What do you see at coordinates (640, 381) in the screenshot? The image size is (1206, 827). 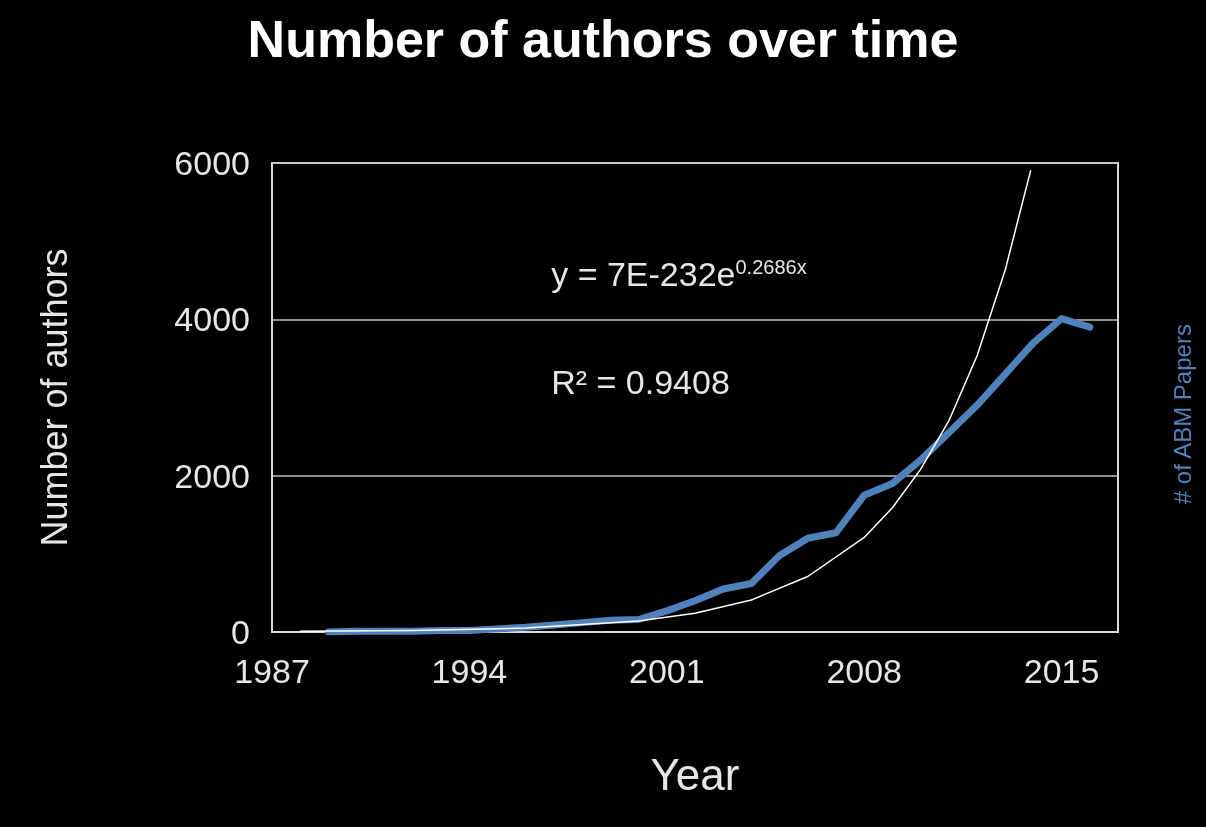 I see `annotation: R² = 0.9408` at bounding box center [640, 381].